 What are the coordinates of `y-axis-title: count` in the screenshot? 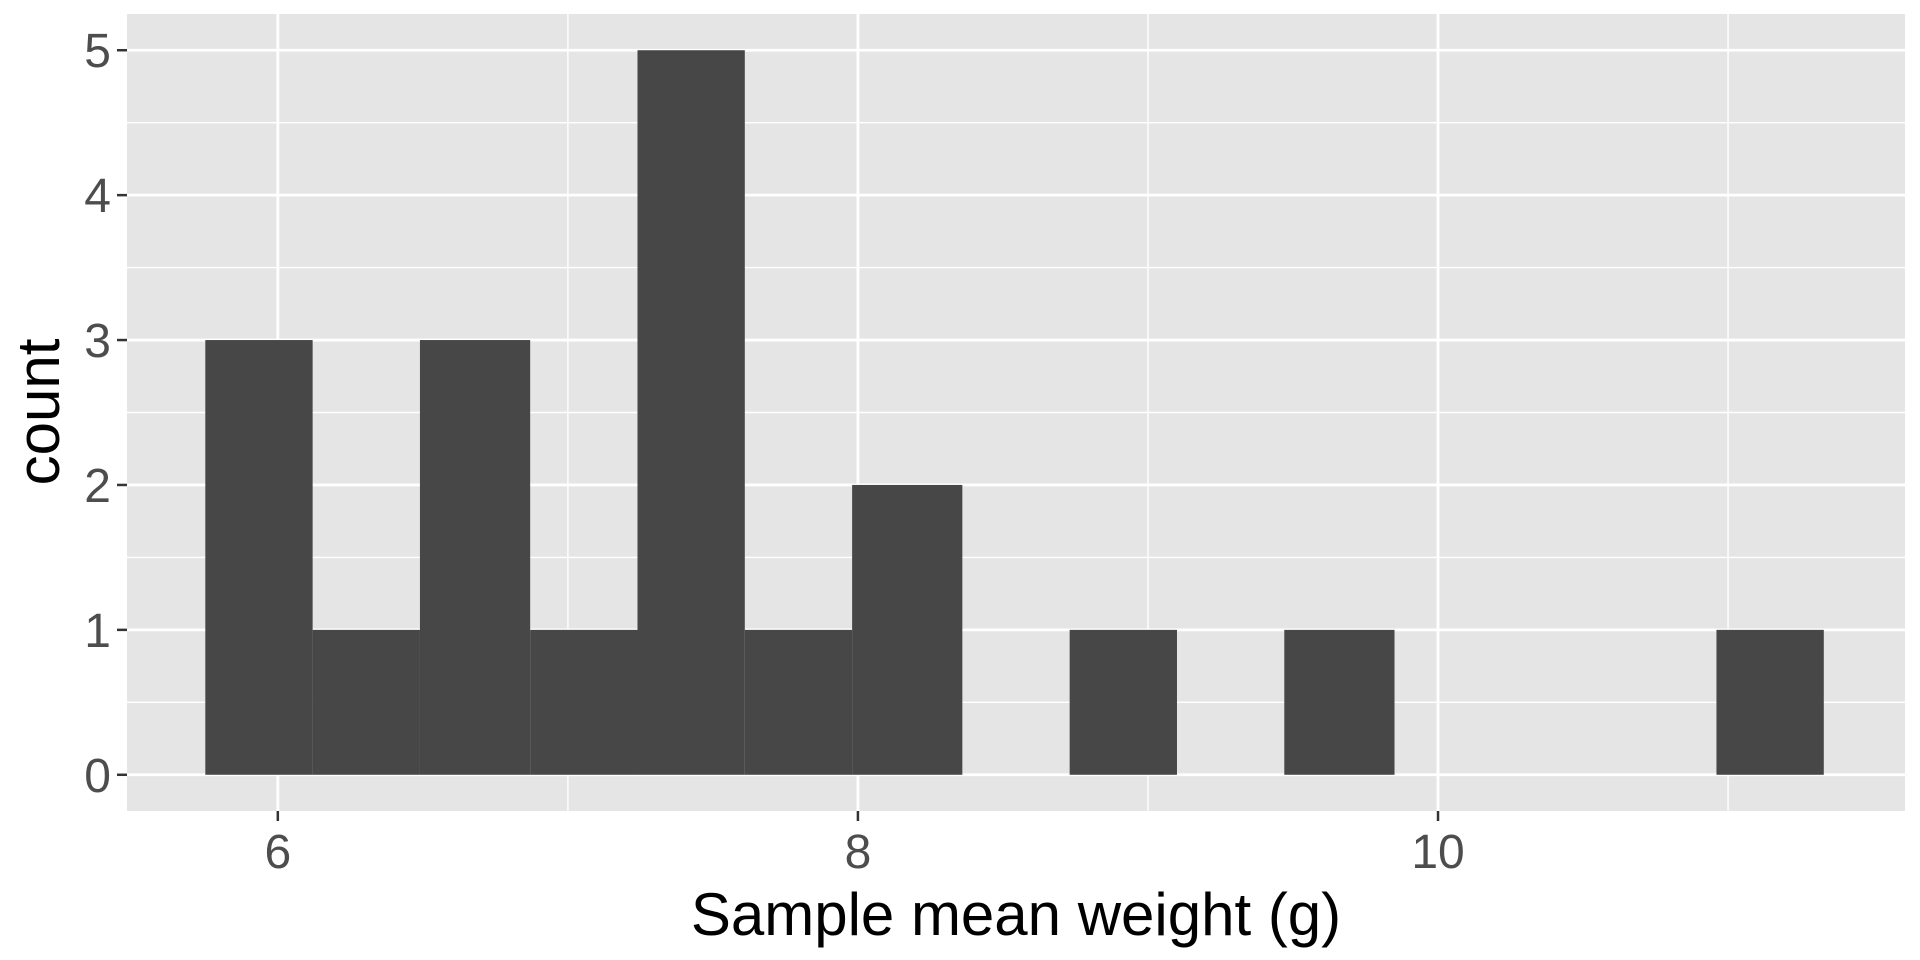 It's located at (38, 411).